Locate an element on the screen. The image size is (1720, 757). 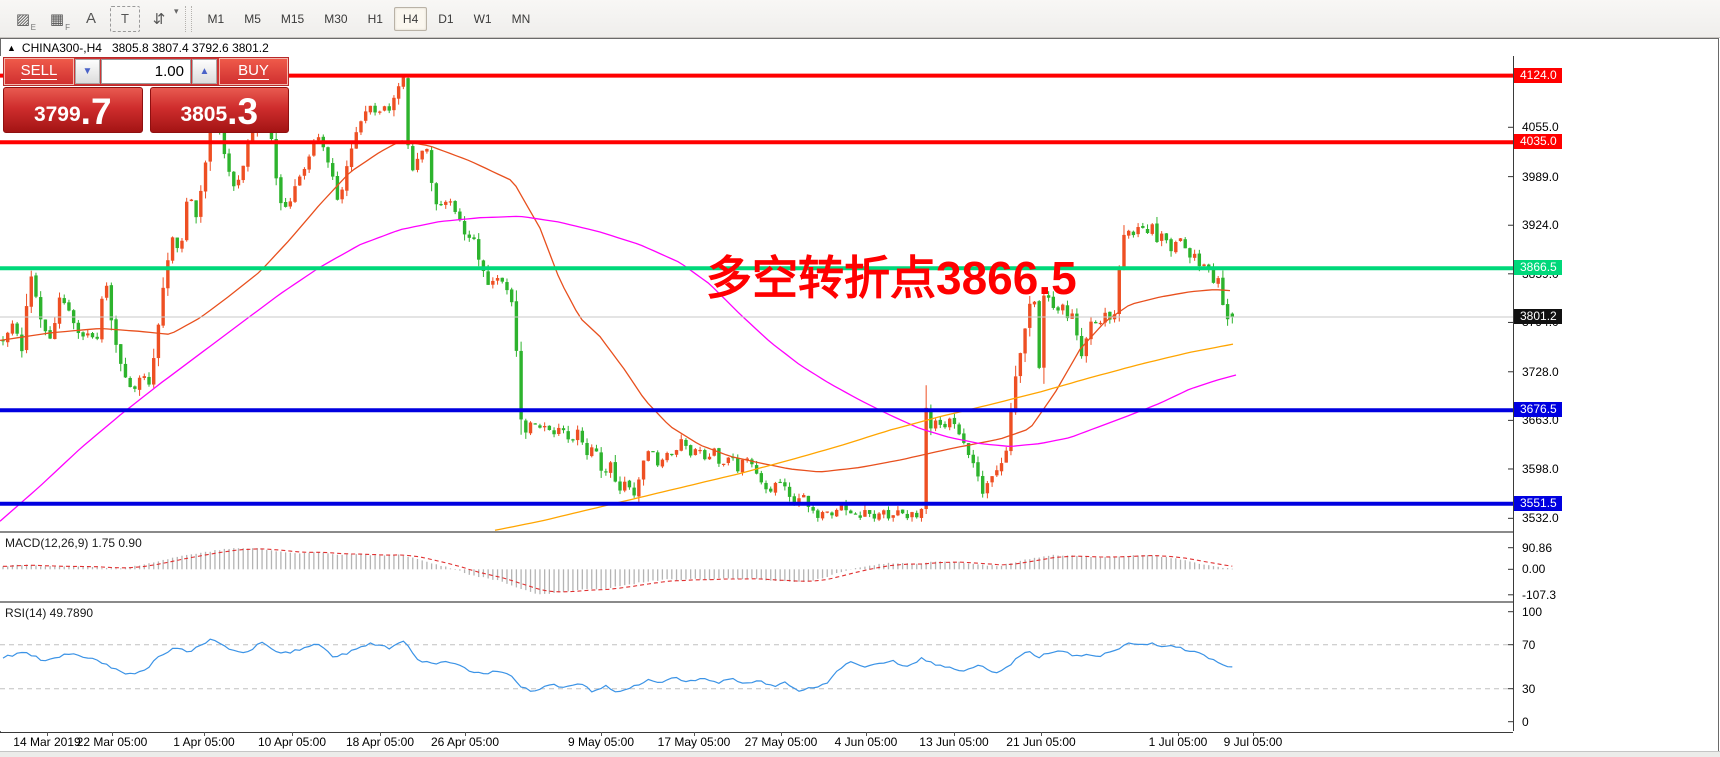
time-tick-label: 10 Apr 05:00 is located at coordinates (292, 742).